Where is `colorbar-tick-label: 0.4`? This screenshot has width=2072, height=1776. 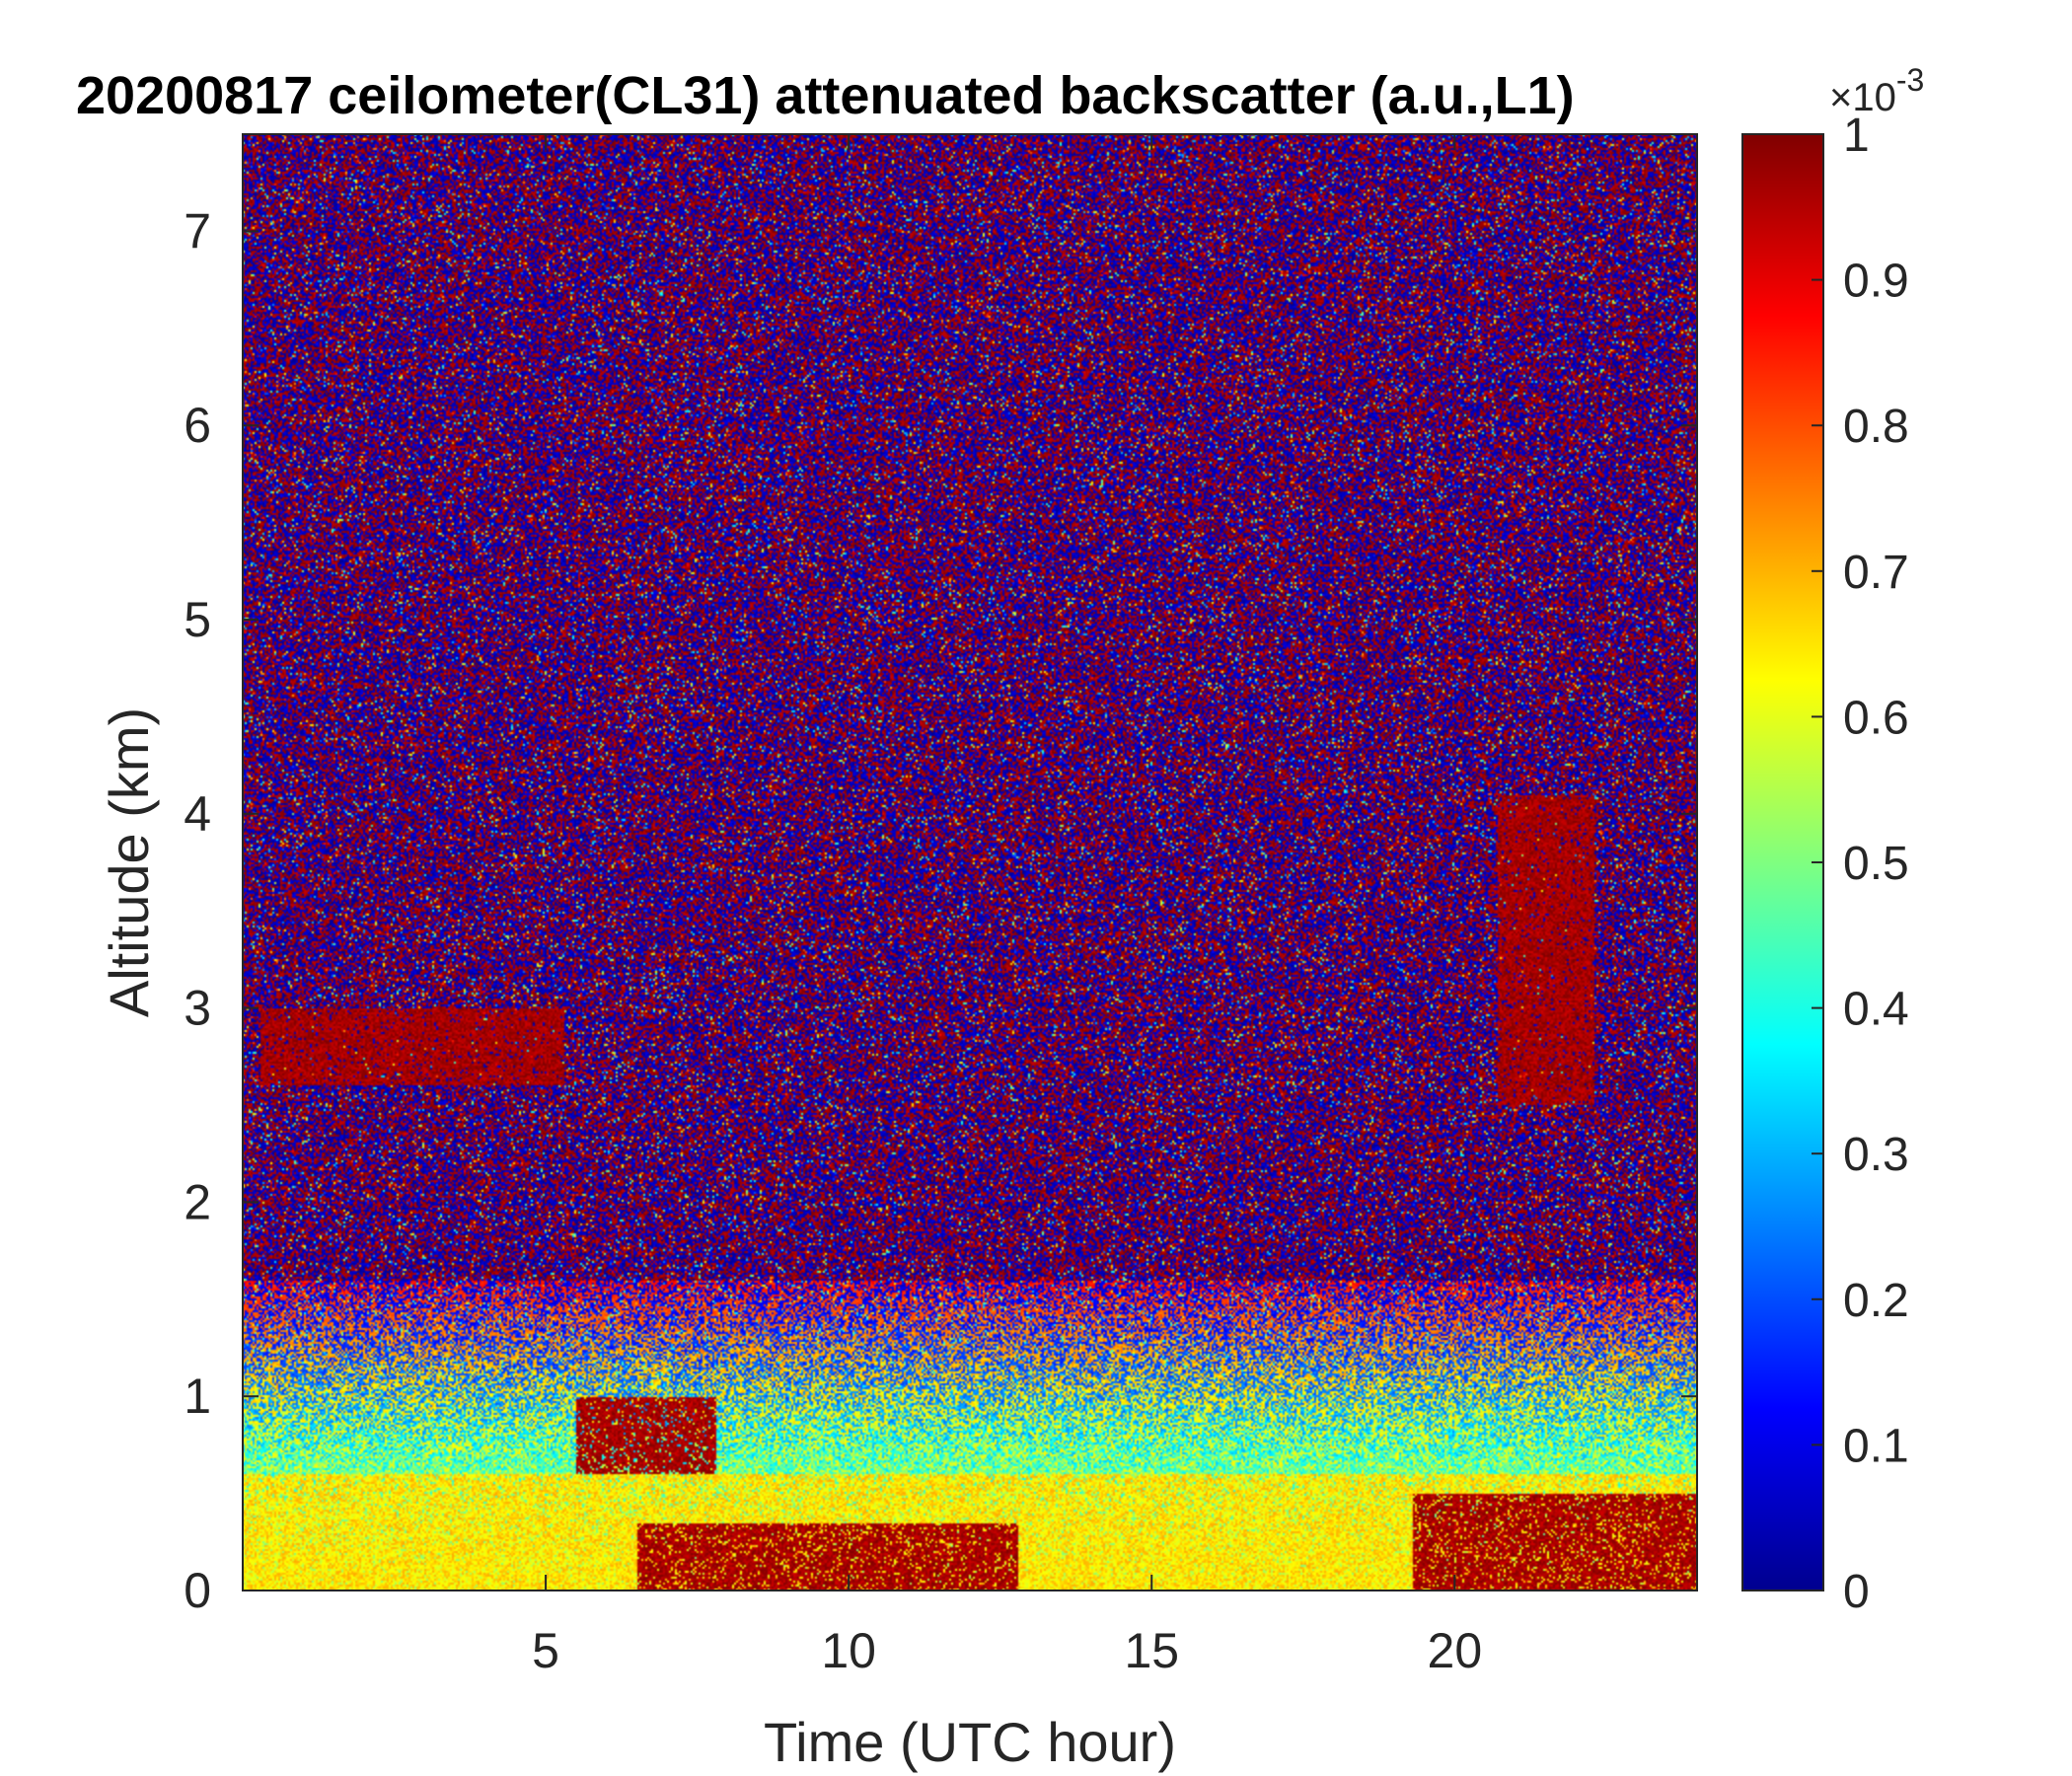 colorbar-tick-label: 0.4 is located at coordinates (1876, 1010).